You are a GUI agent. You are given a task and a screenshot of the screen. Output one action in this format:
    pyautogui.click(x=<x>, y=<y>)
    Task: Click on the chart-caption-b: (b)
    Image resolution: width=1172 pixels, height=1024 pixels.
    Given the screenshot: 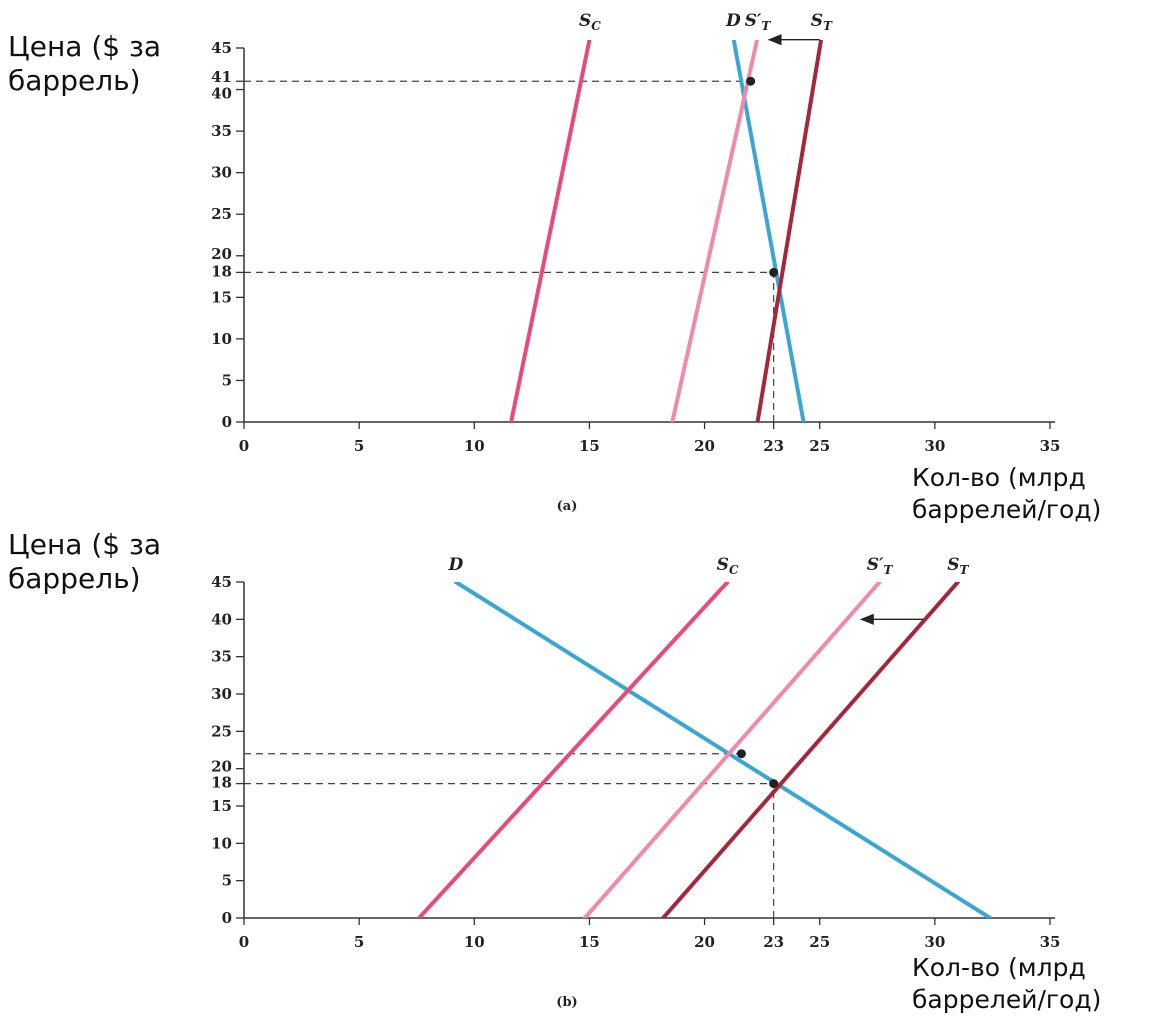 What is the action you would take?
    pyautogui.click(x=566, y=1002)
    